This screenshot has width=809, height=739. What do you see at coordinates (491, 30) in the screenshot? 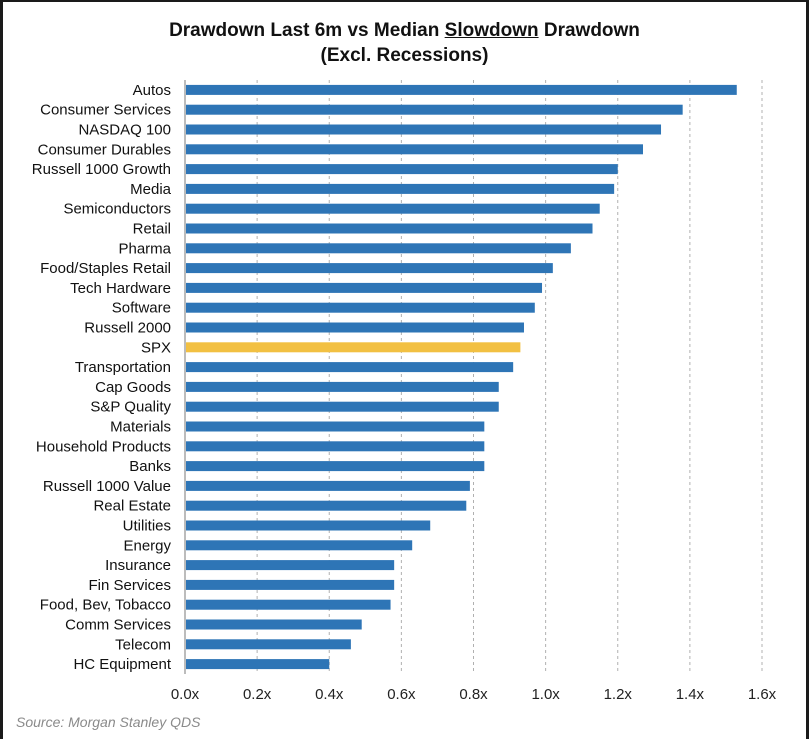
I see `title-part-underlined: Slowdown` at bounding box center [491, 30].